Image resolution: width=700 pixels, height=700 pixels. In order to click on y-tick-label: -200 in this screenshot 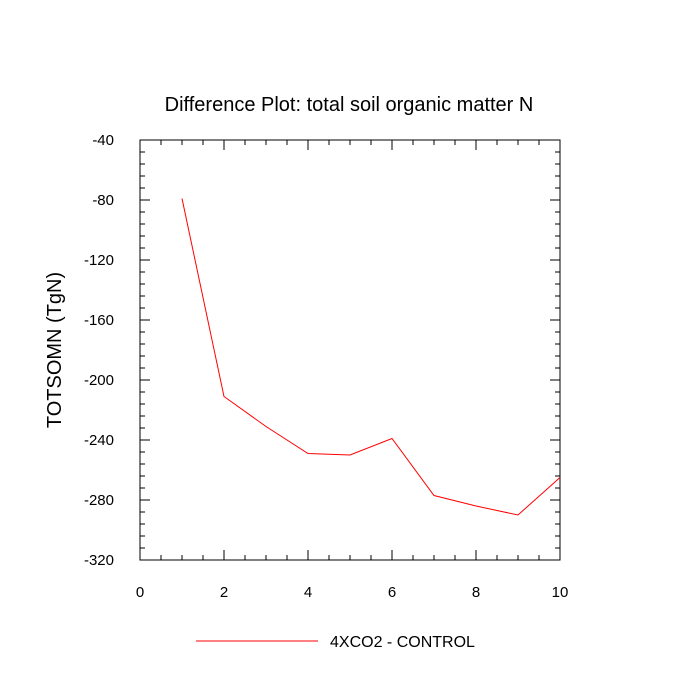, I will do `click(99, 380)`.